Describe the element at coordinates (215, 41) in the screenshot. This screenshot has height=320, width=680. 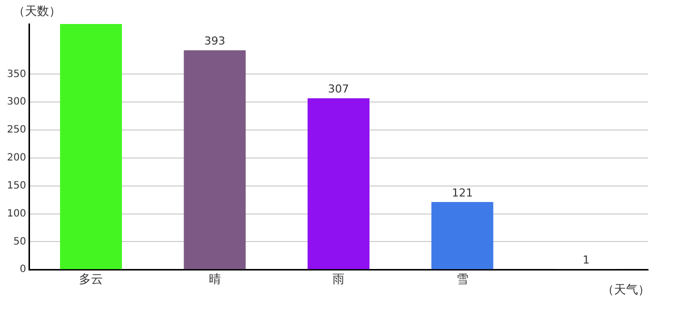
I see `data-label: 393` at that location.